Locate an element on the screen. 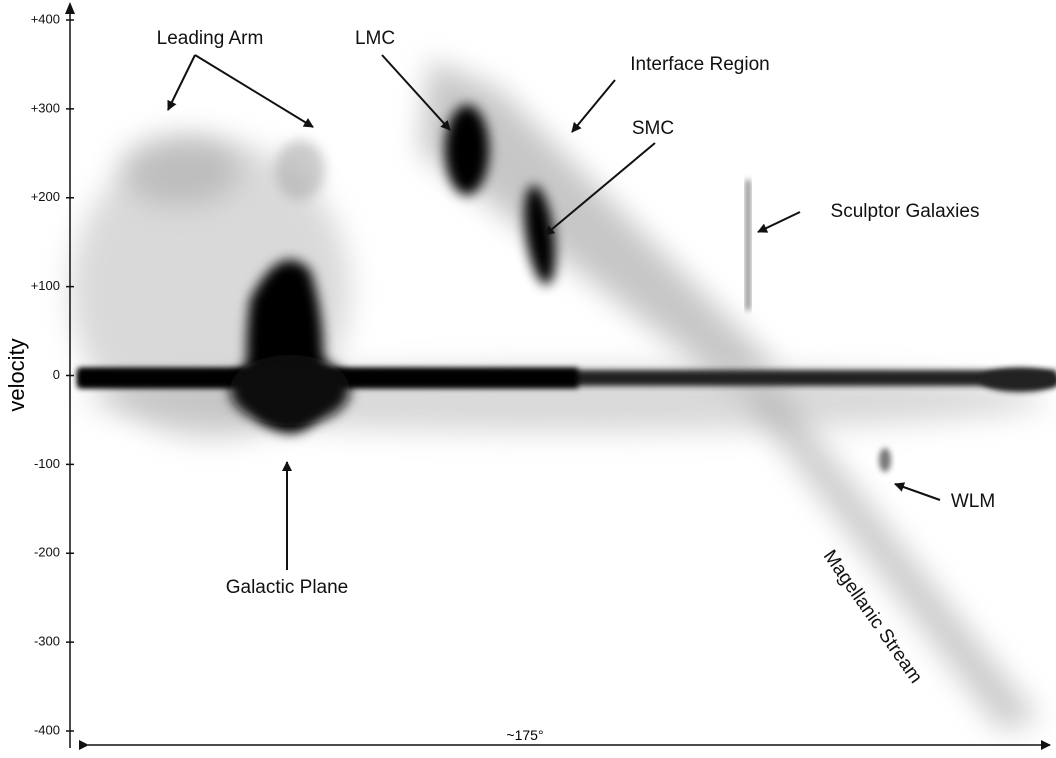  annotation: Sculptor Galaxies is located at coordinates (905, 211).